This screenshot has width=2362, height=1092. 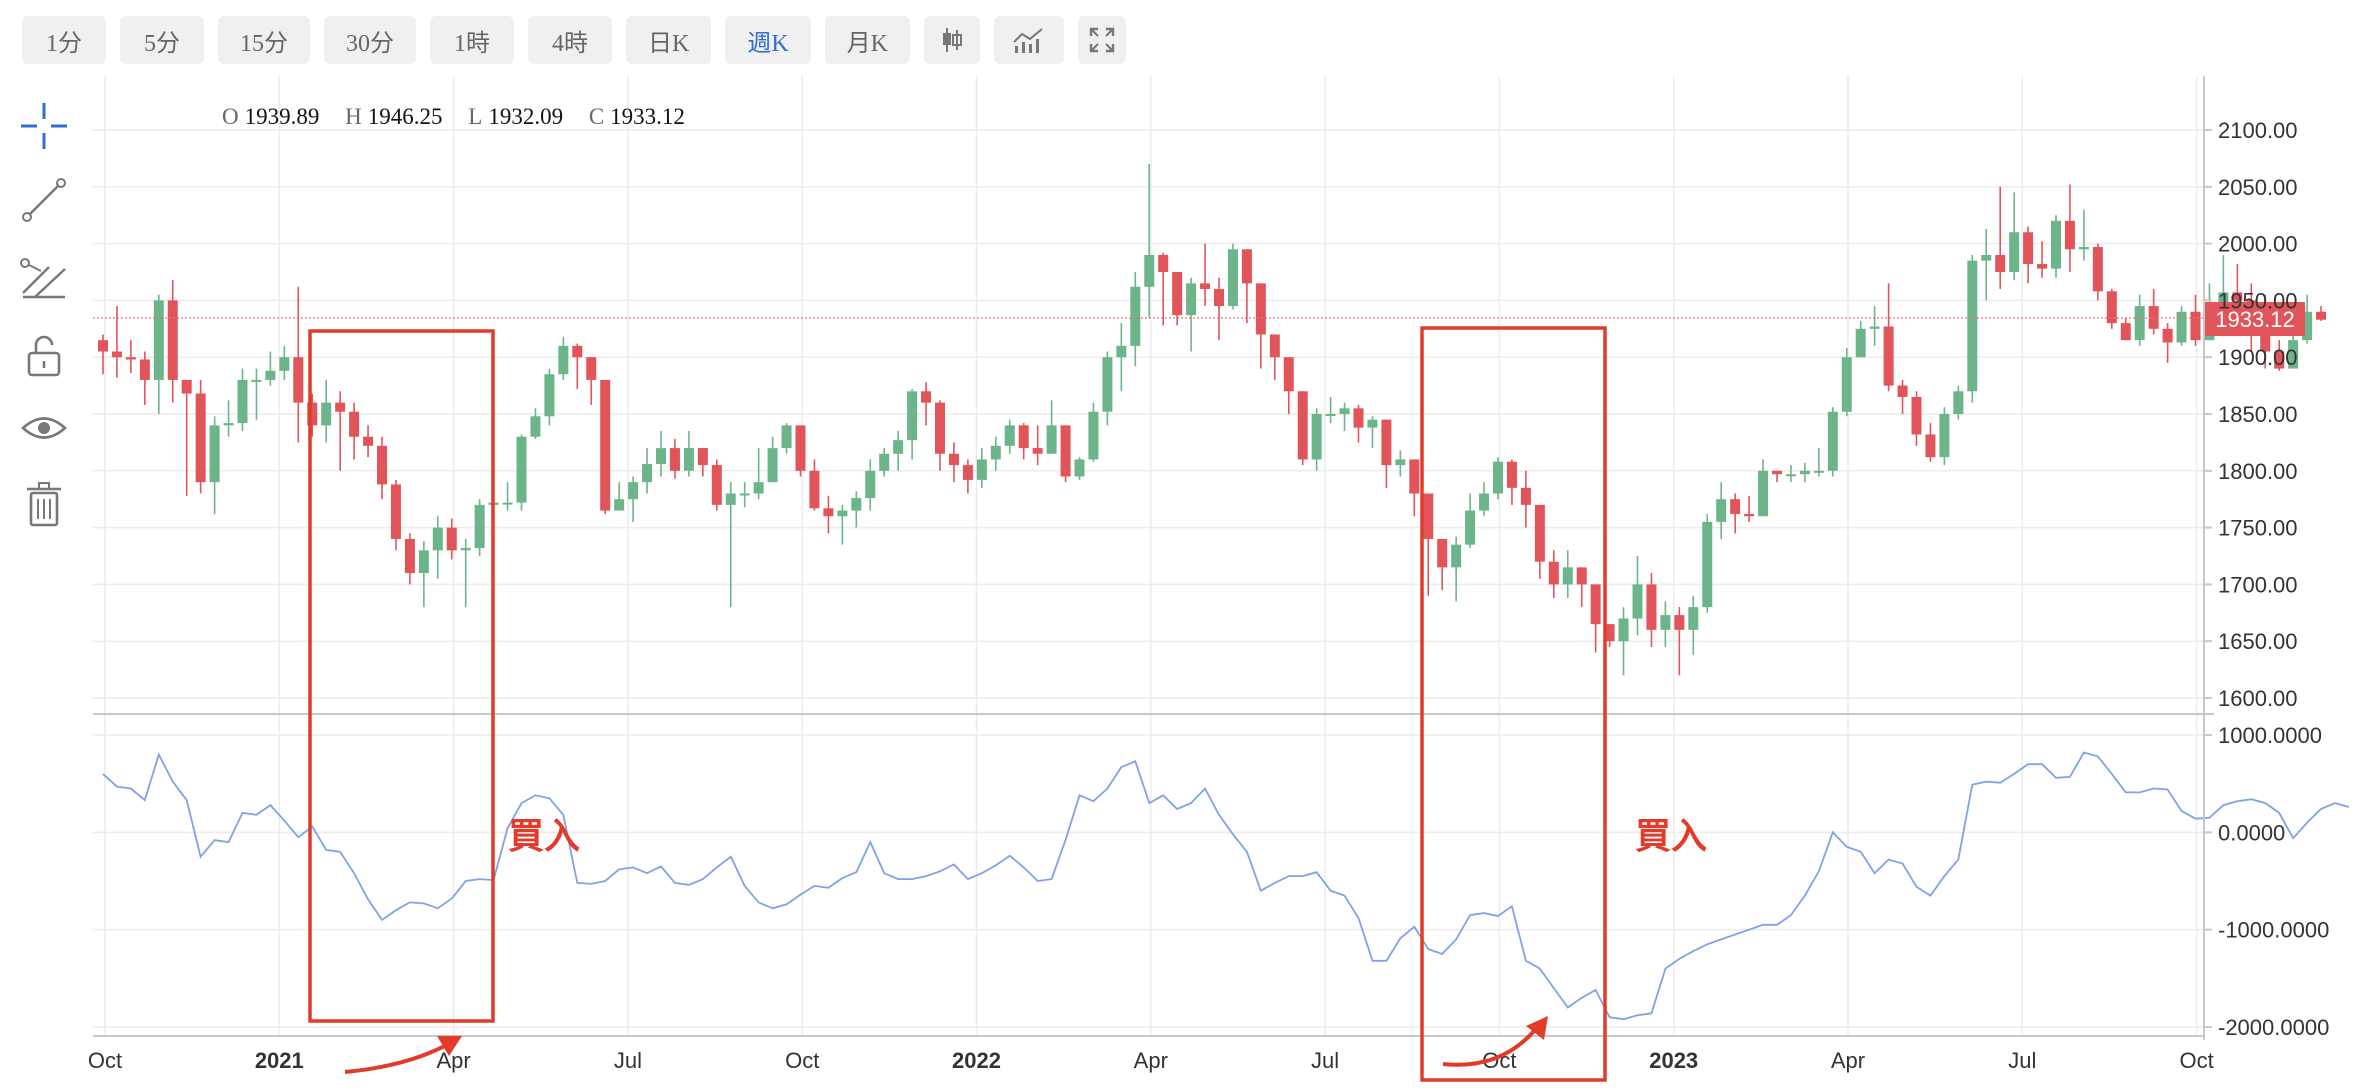 I want to click on timeframe-daily: 日K, so click(x=669, y=40).